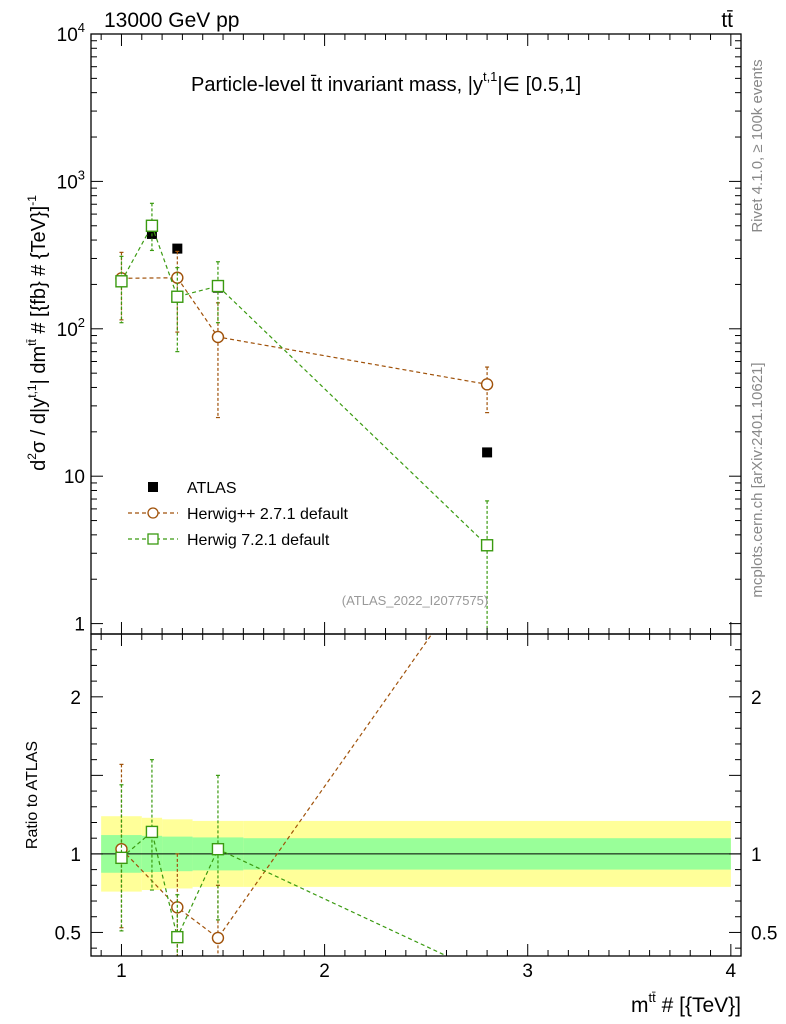 The height and width of the screenshot is (1024, 786). I want to click on plot-title-sup: t,1, so click(490, 76).